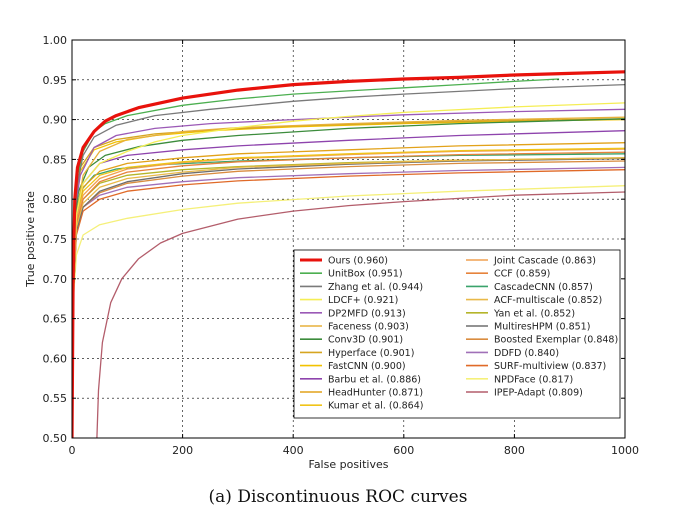  I want to click on y-tick-label: 0.70, so click(55, 279).